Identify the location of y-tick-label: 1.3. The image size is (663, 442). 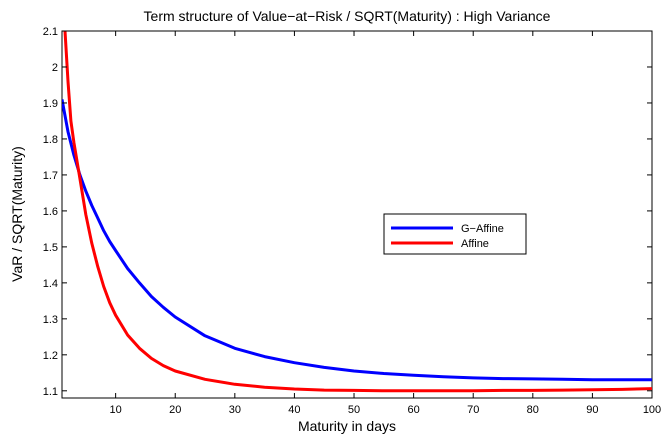
(50, 320).